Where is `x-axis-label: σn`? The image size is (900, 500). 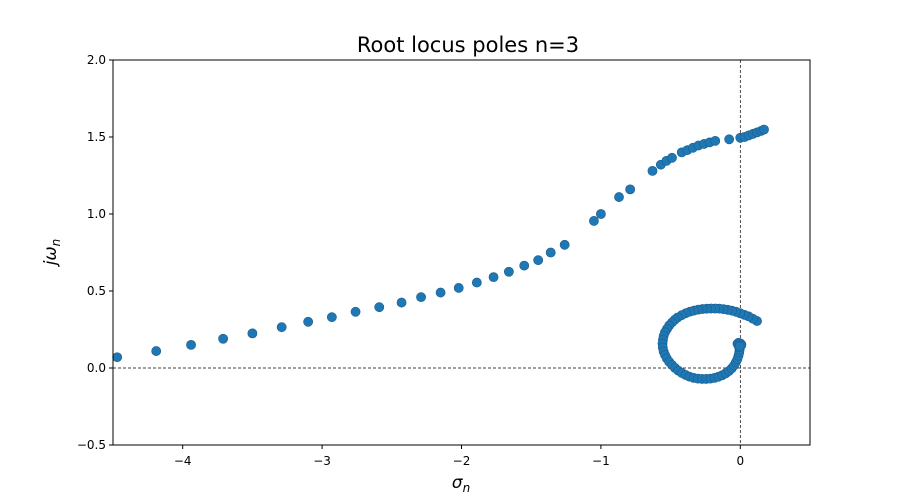
x-axis-label: σn is located at coordinates (461, 484).